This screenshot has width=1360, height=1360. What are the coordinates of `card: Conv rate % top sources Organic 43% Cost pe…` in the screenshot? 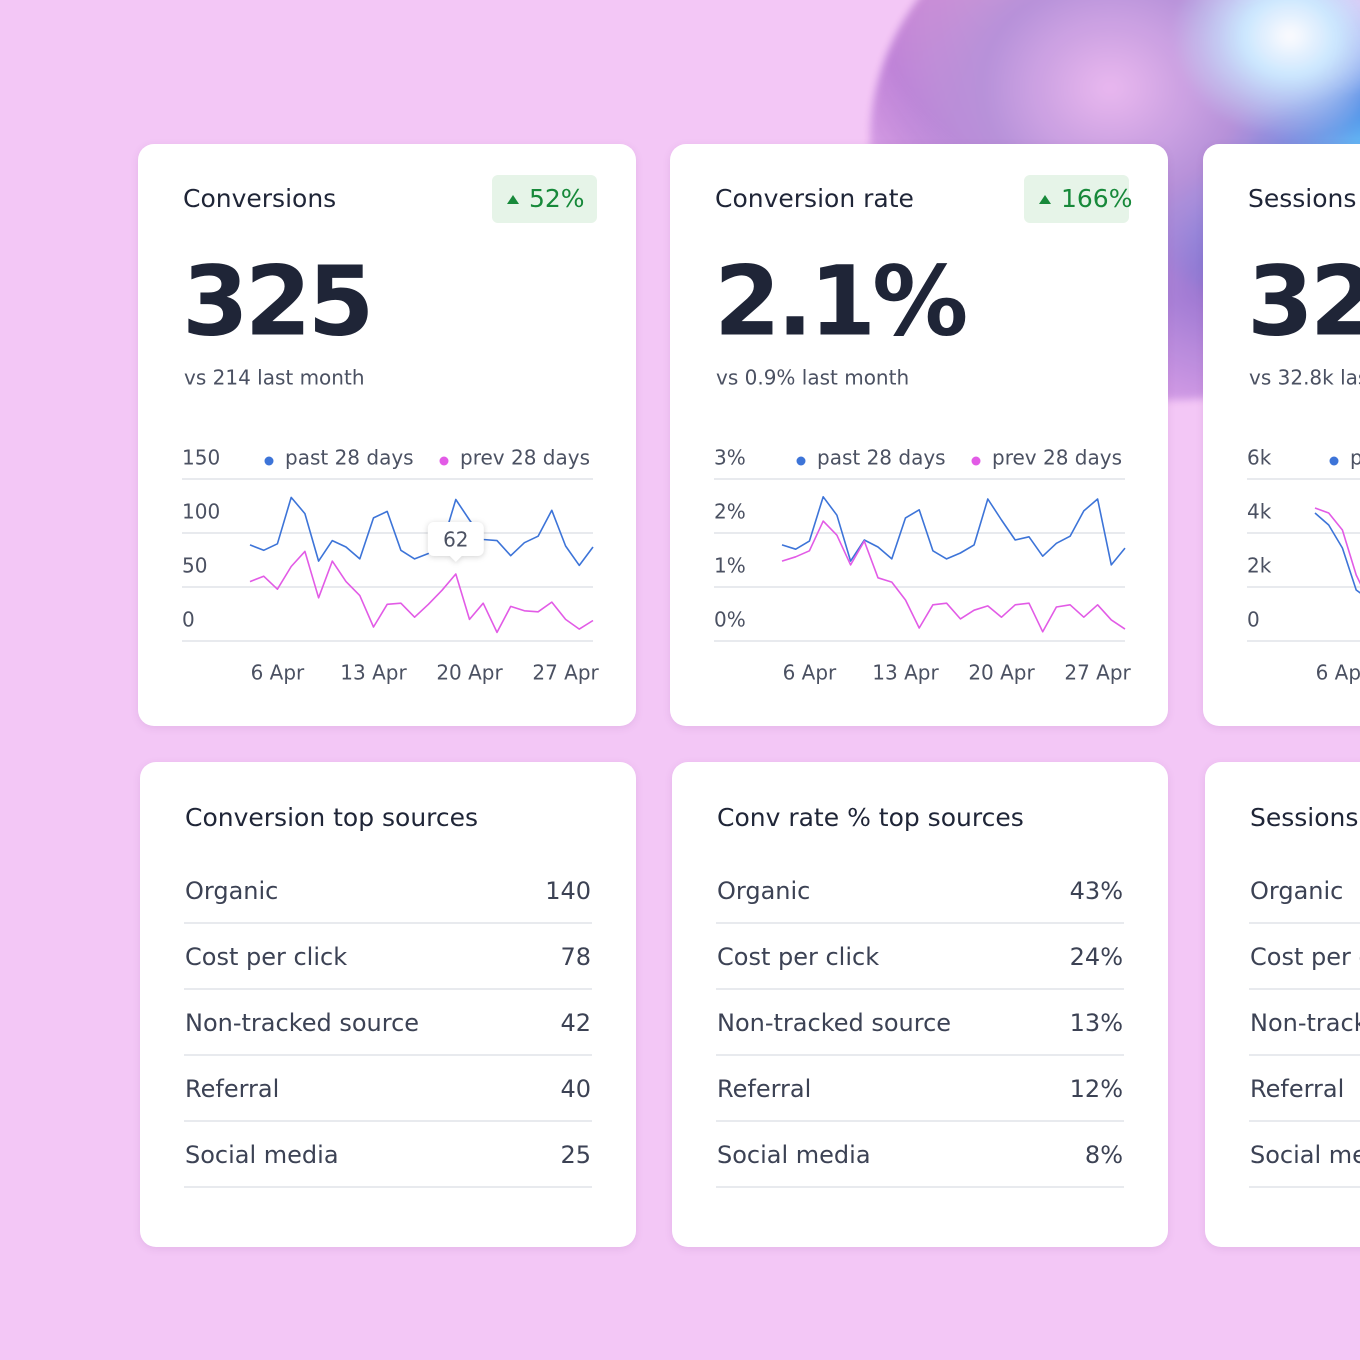 It's located at (920, 1004).